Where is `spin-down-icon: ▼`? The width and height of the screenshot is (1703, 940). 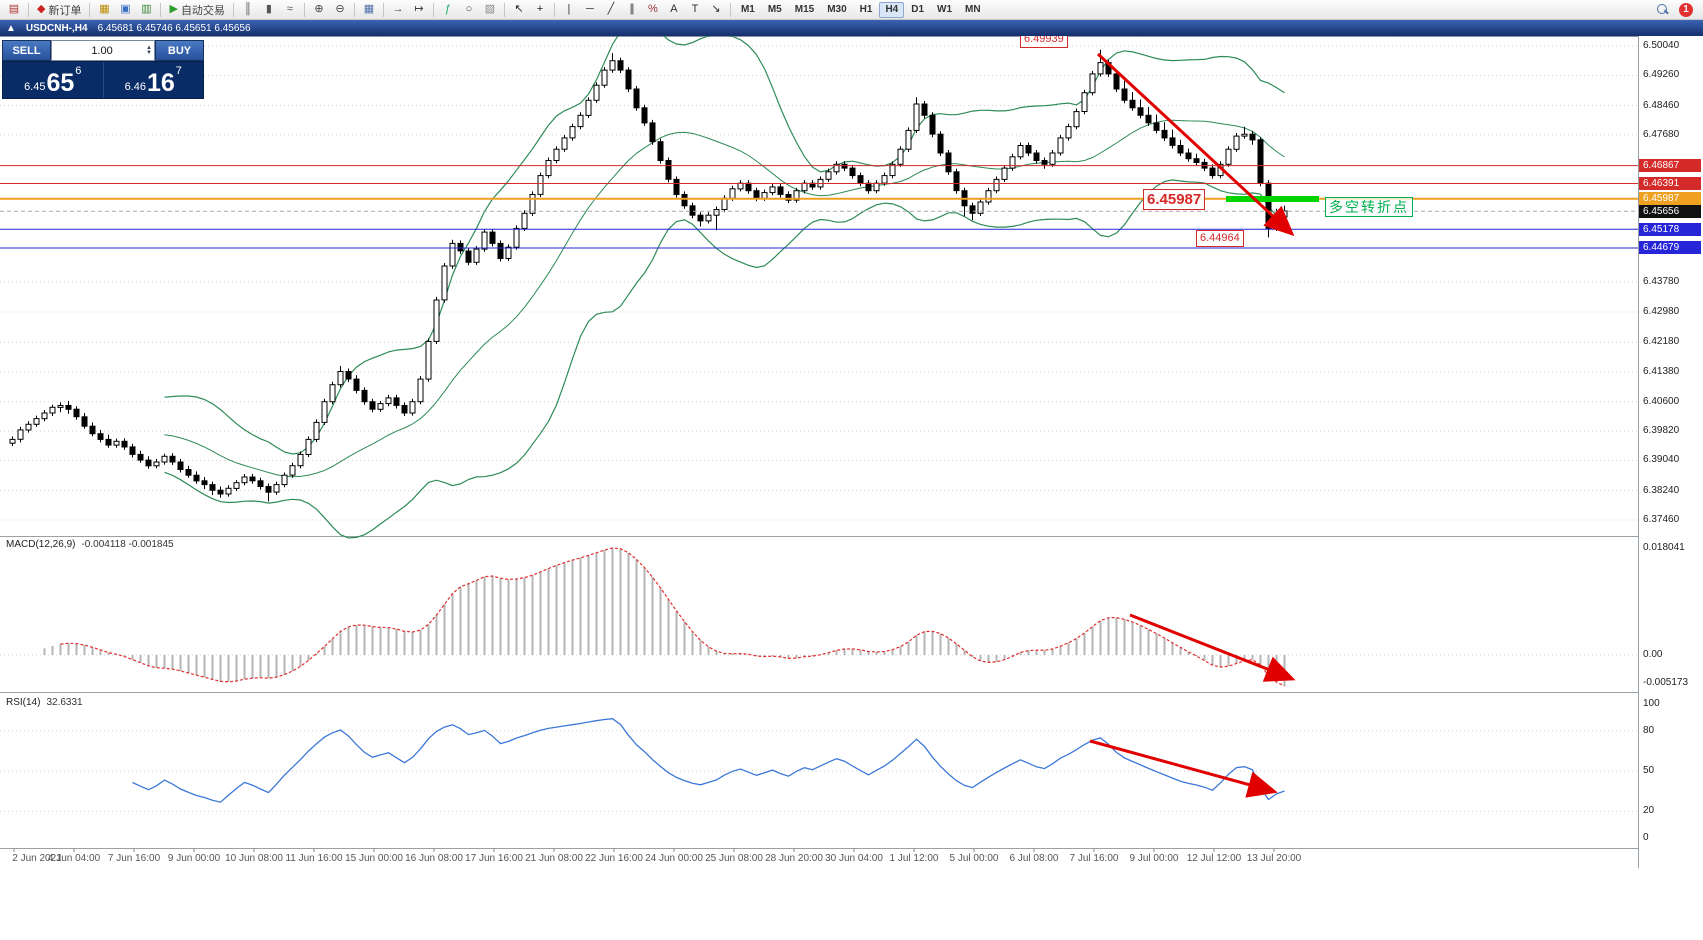
spin-down-icon: ▼ is located at coordinates (149, 52).